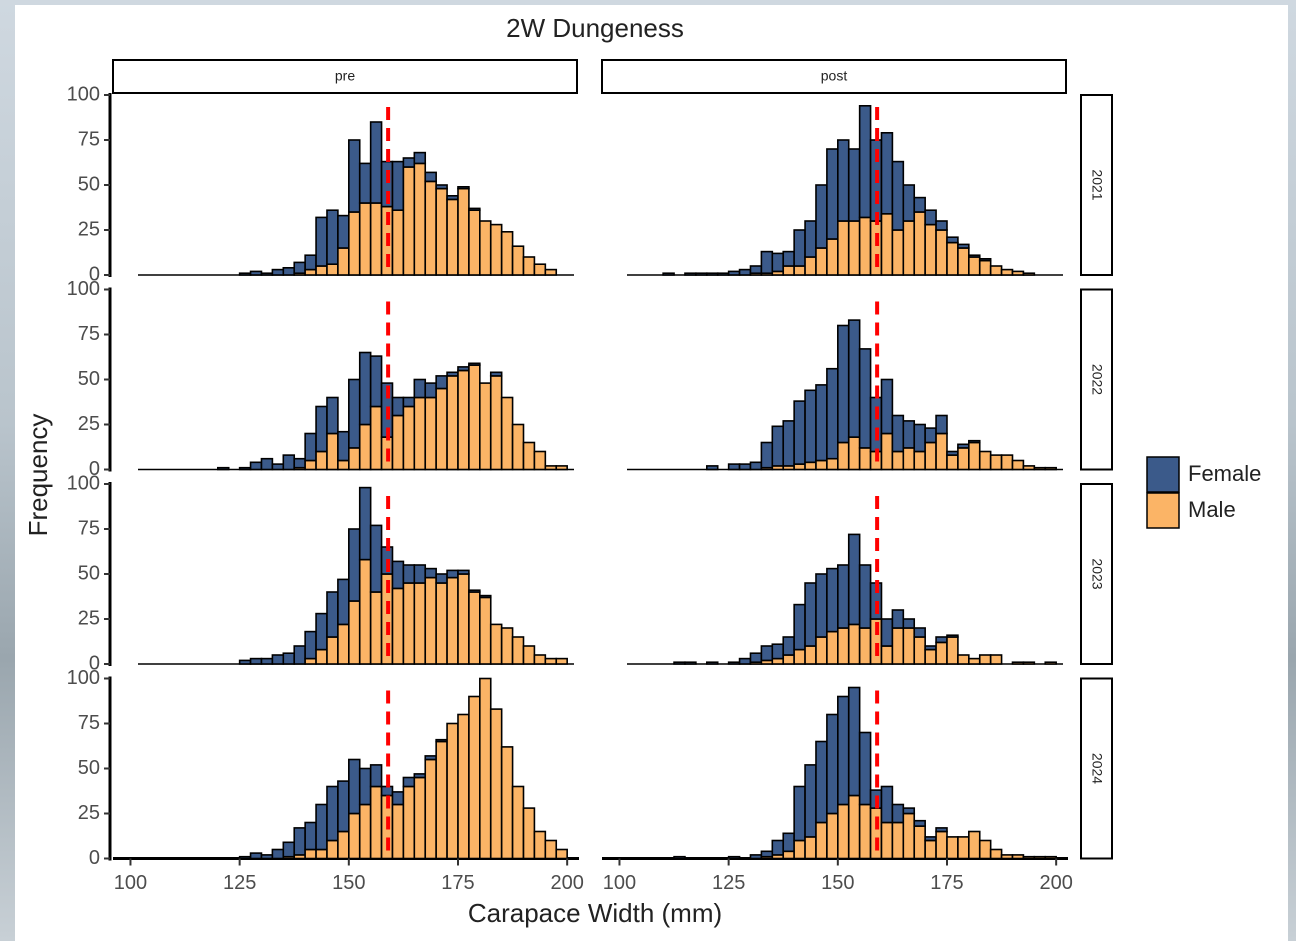  I want to click on x-tick-label: 200, so click(1055, 883).